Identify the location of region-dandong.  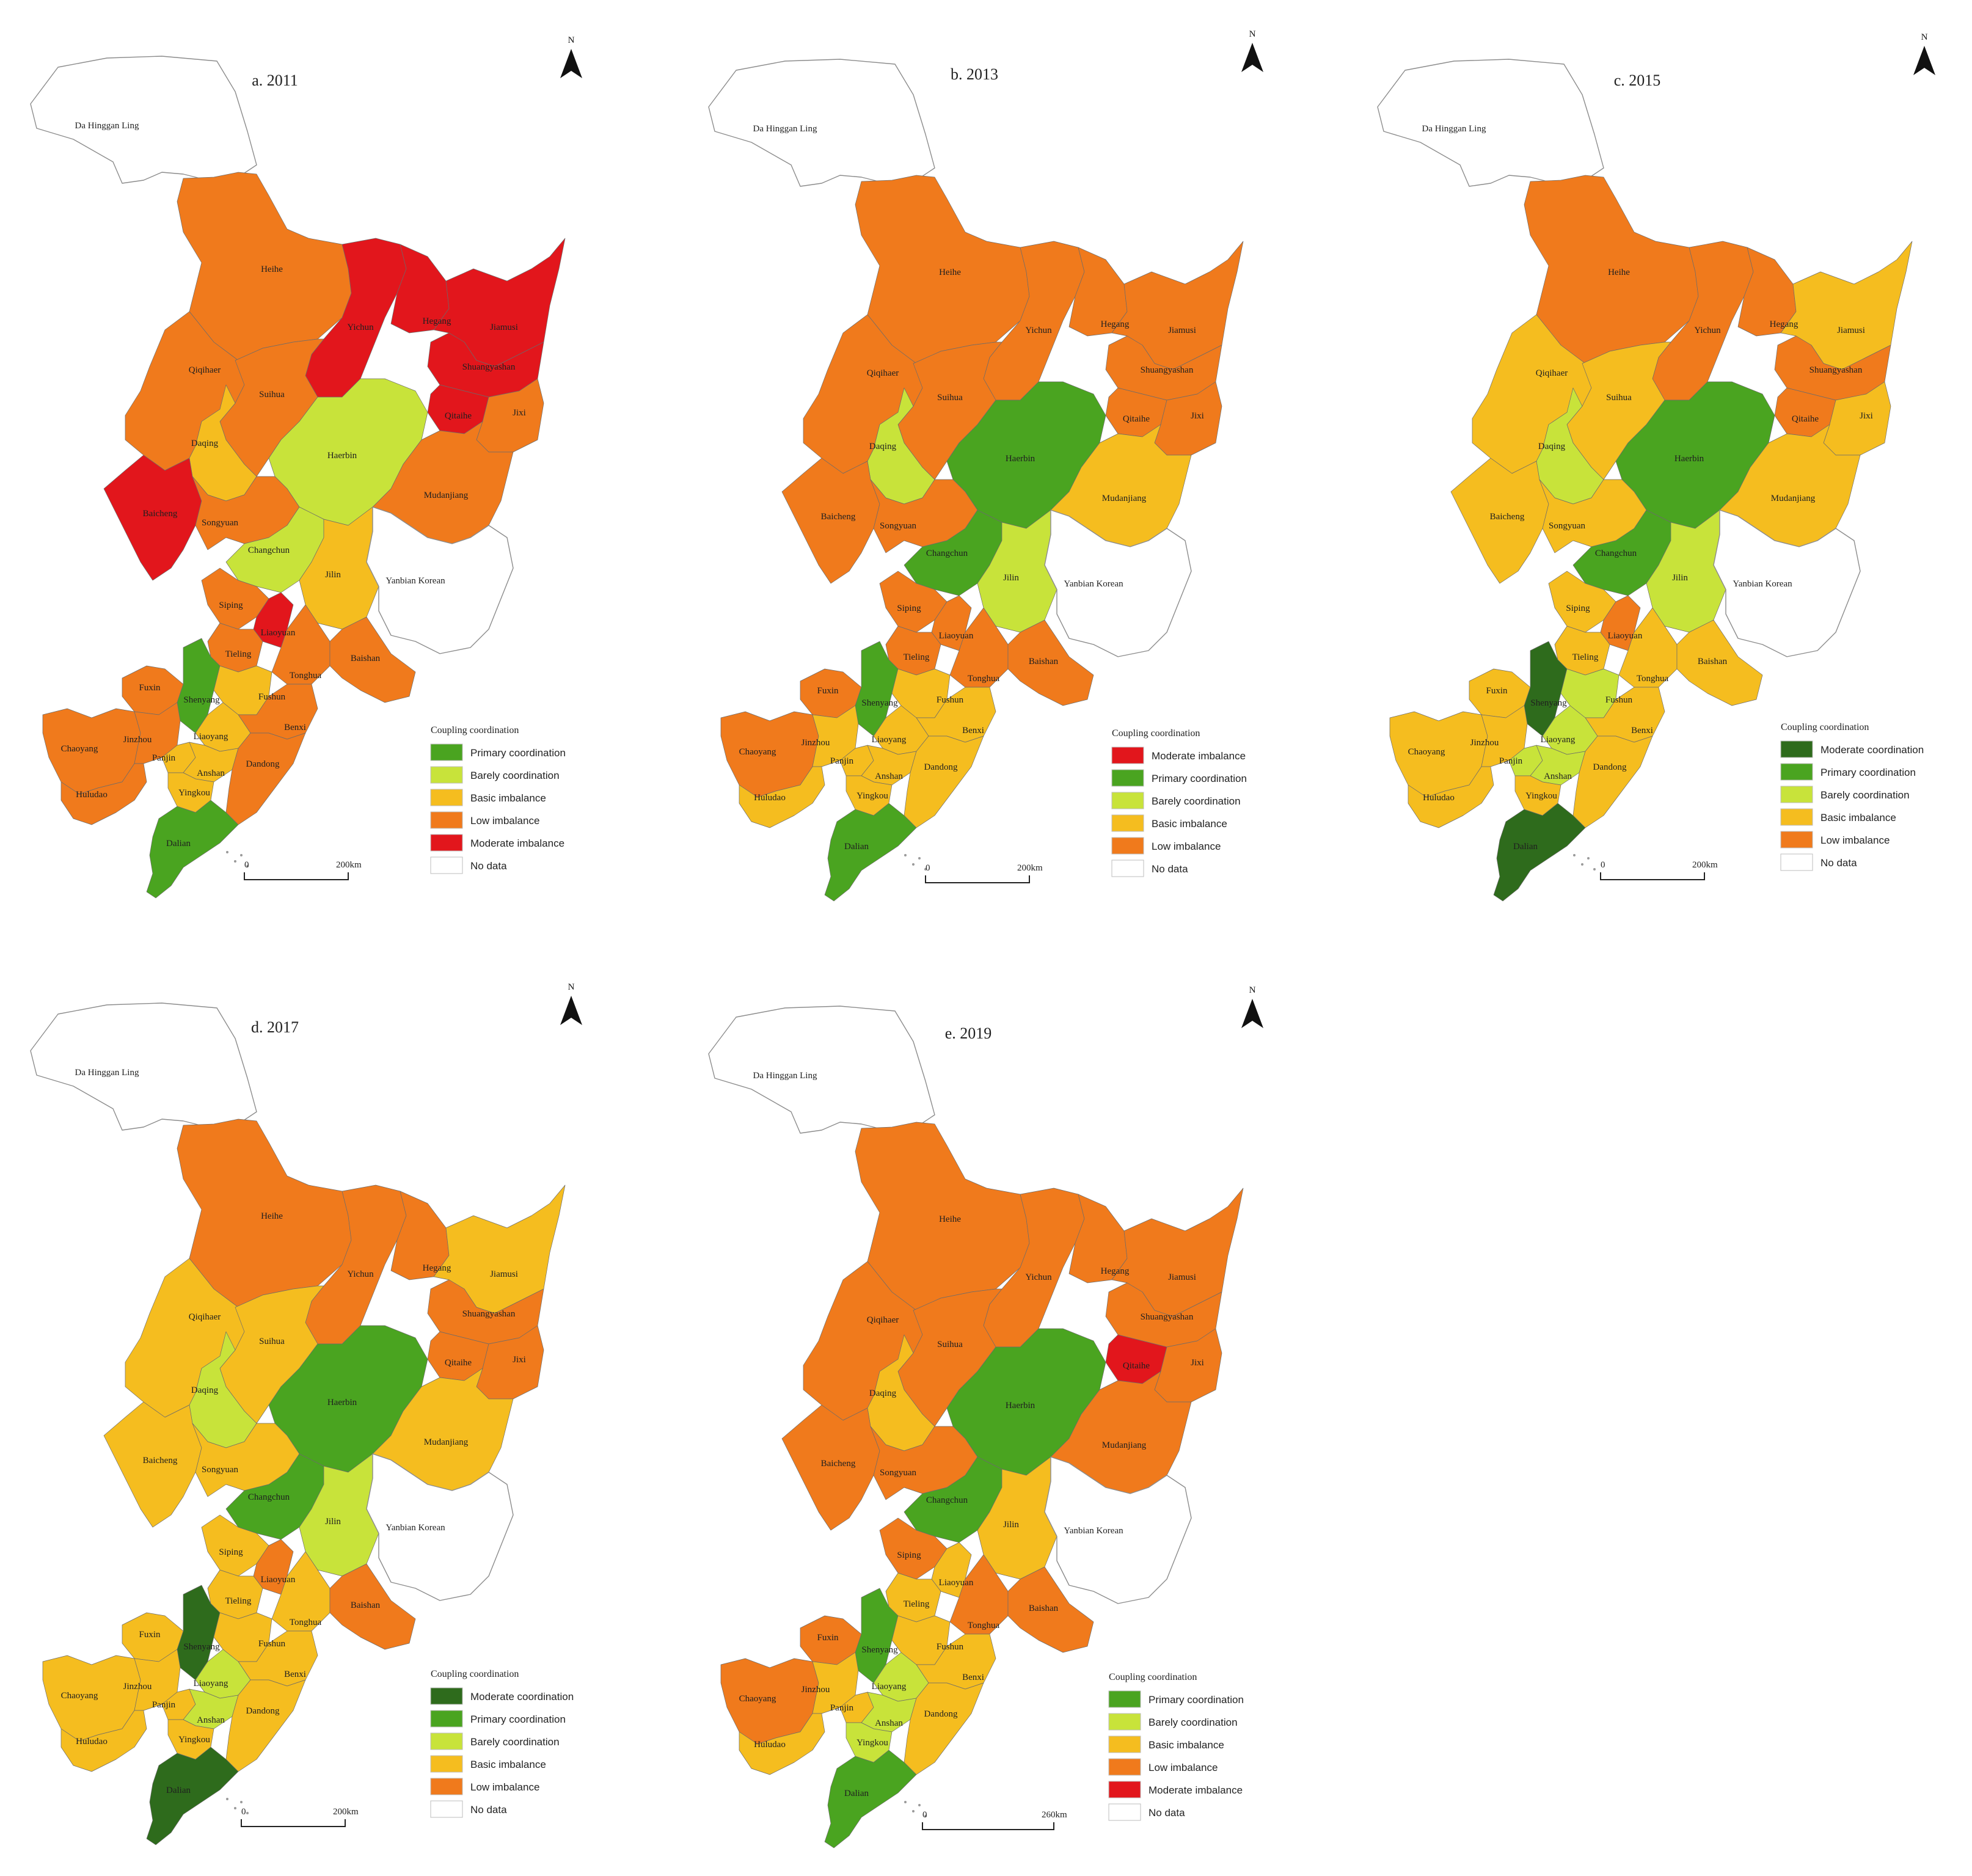
(944, 781).